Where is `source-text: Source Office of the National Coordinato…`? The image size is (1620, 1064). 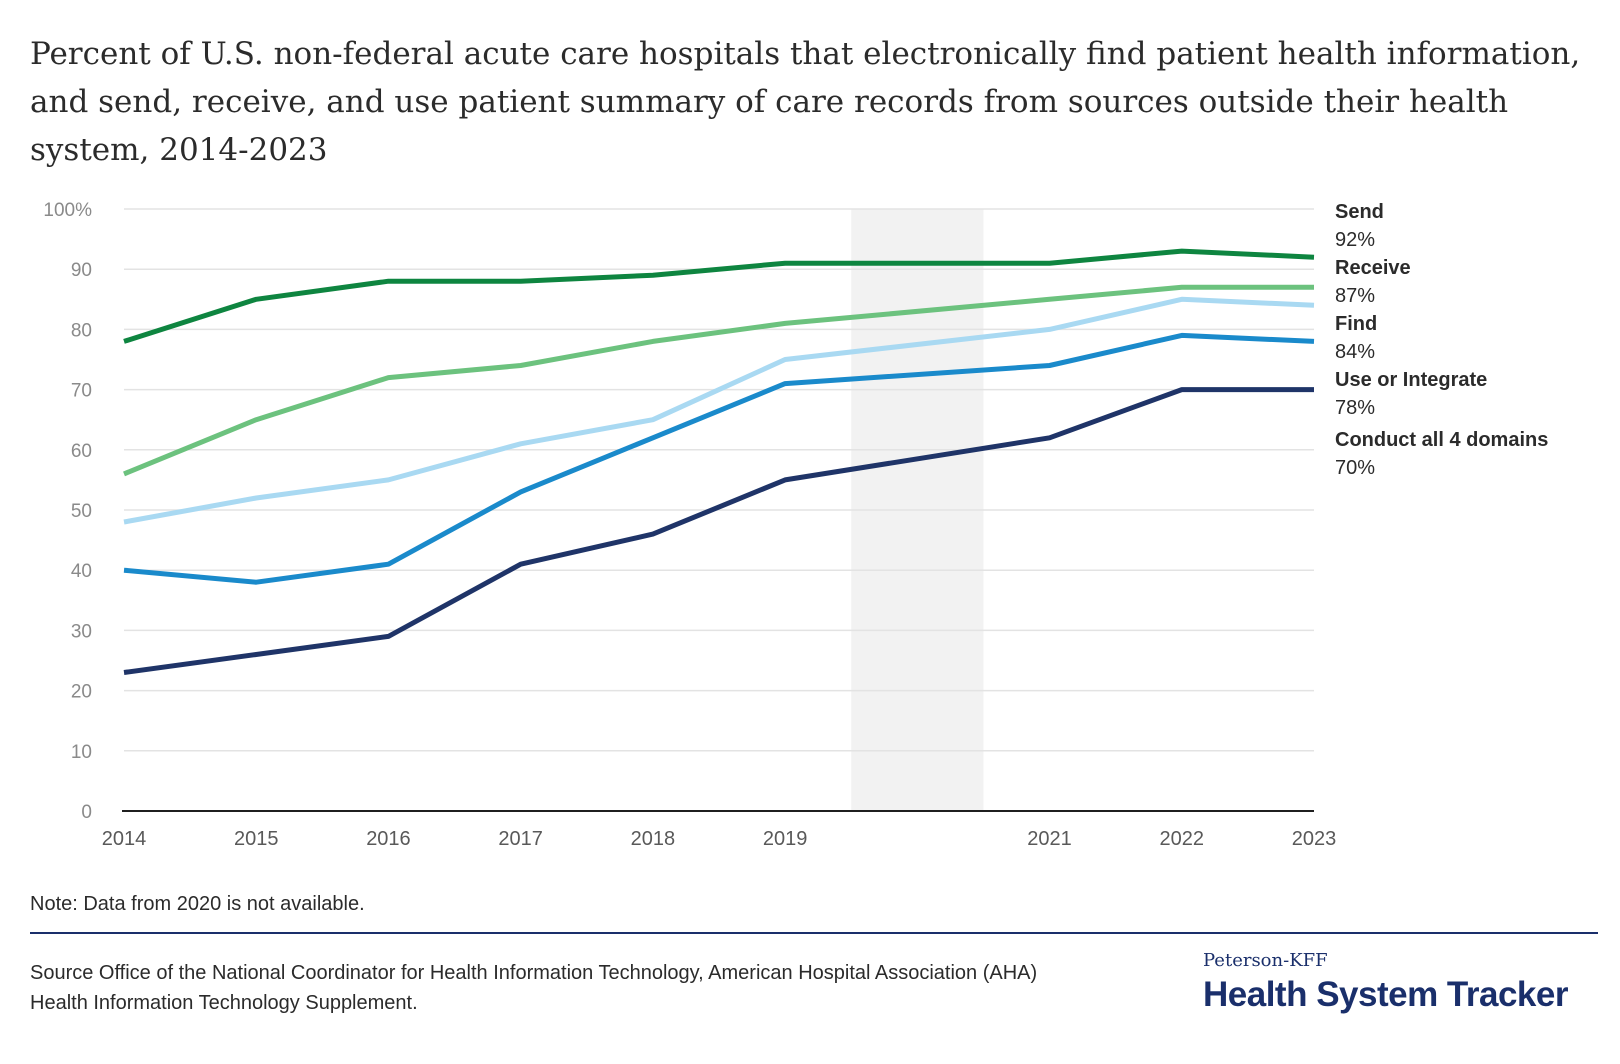
source-text: Source Office of the National Coordinato… is located at coordinates (534, 988).